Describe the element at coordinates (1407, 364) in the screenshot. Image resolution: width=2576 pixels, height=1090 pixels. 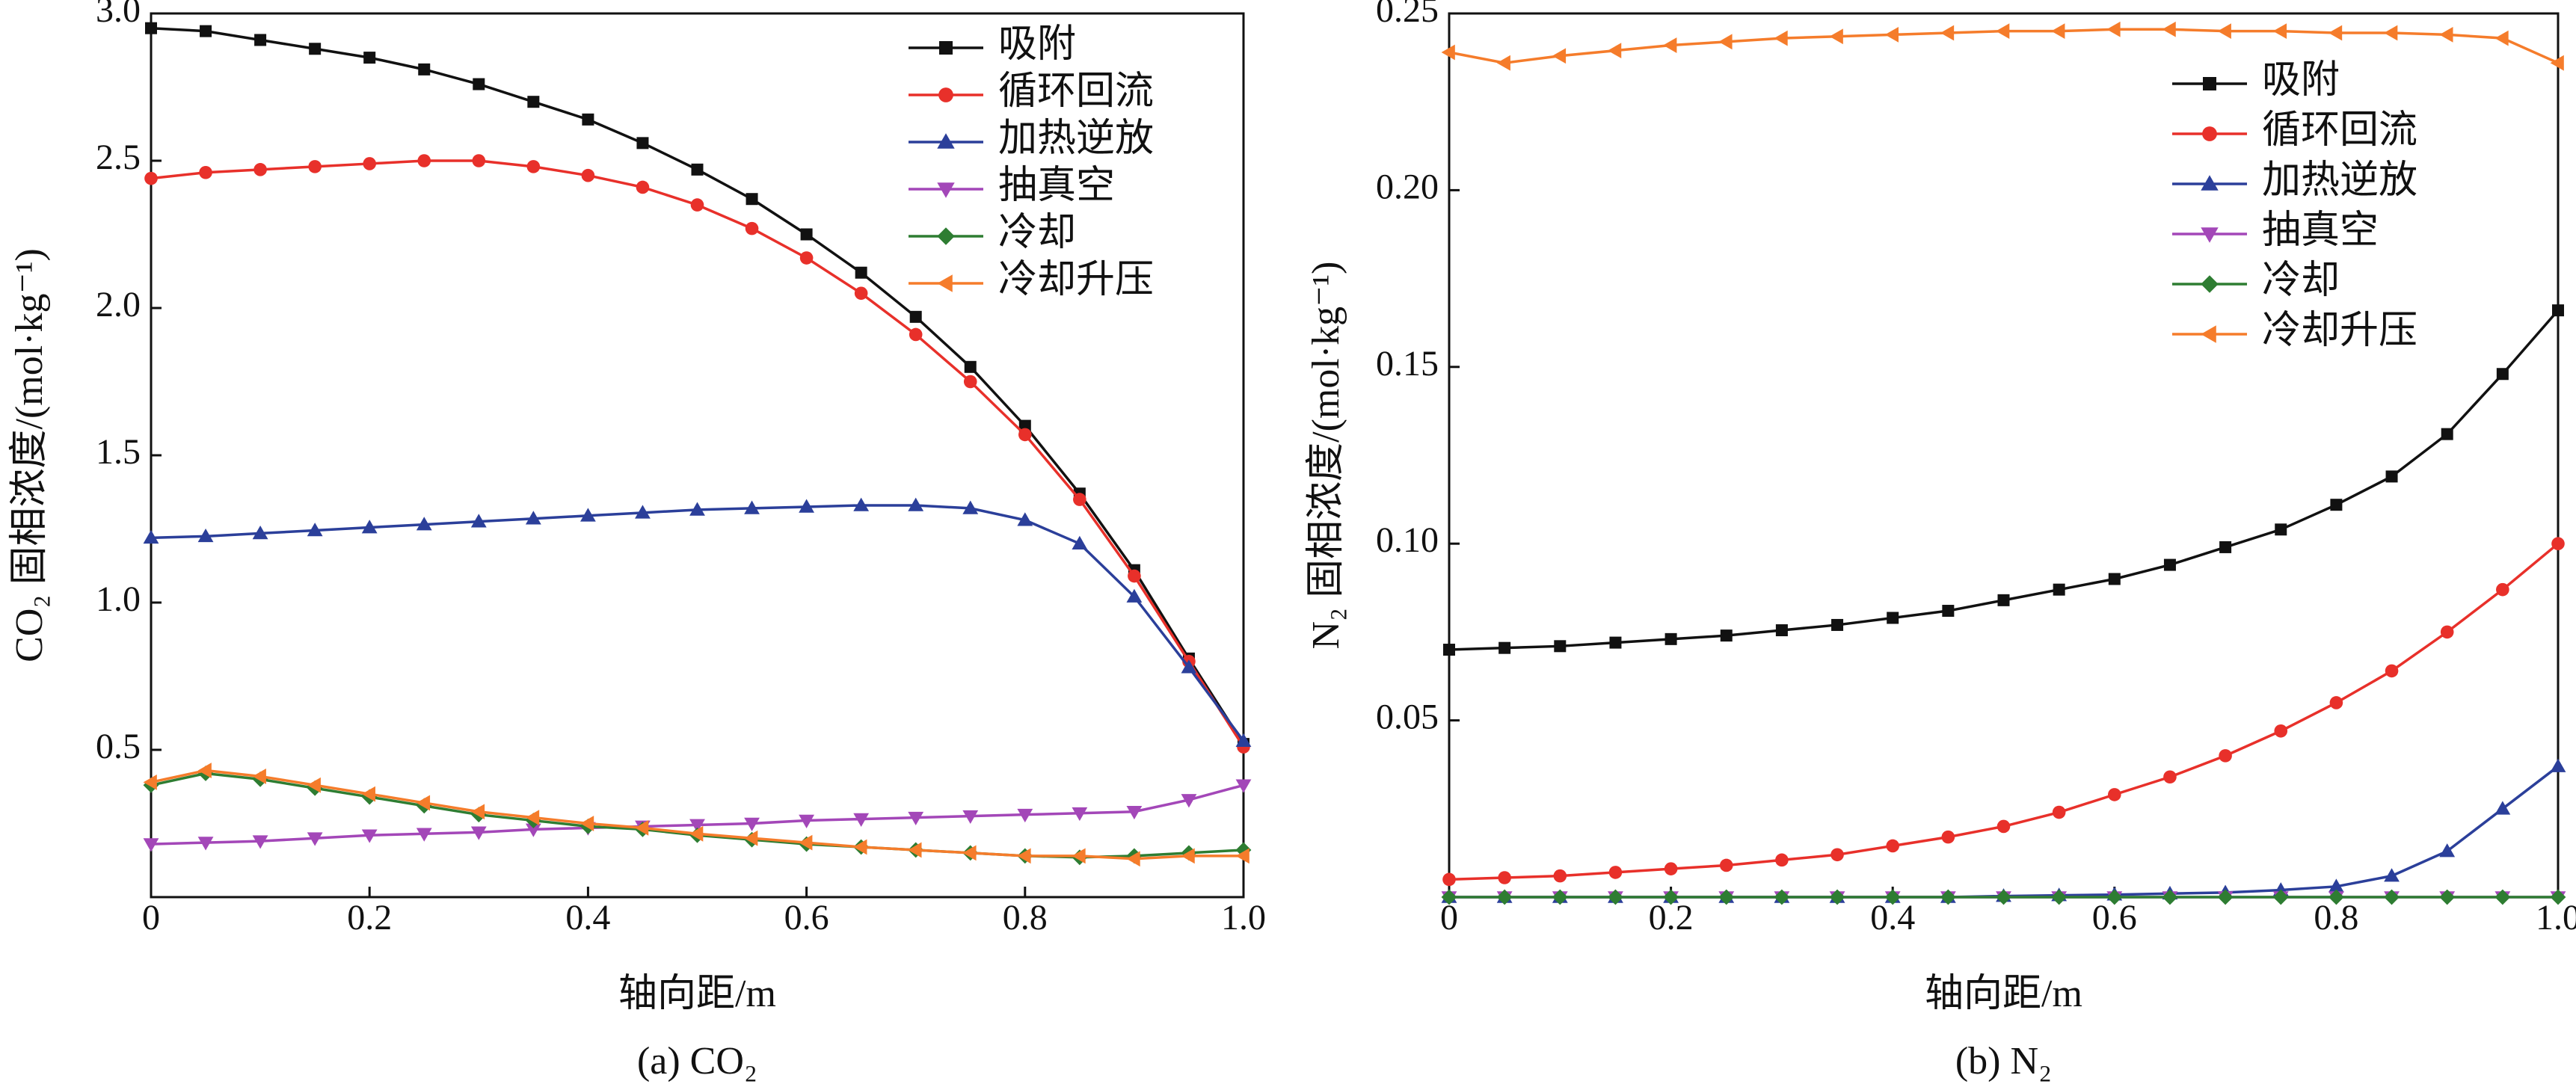
I see `y-tick-label: 0.15` at that location.